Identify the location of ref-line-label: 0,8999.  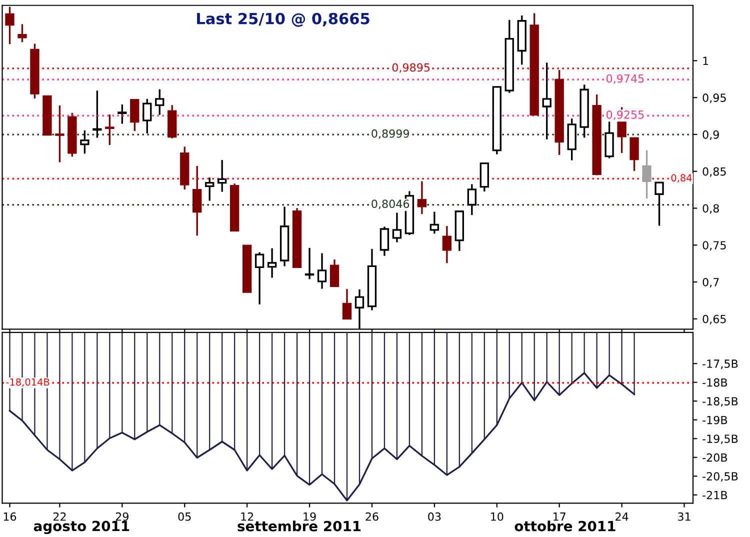
(391, 134).